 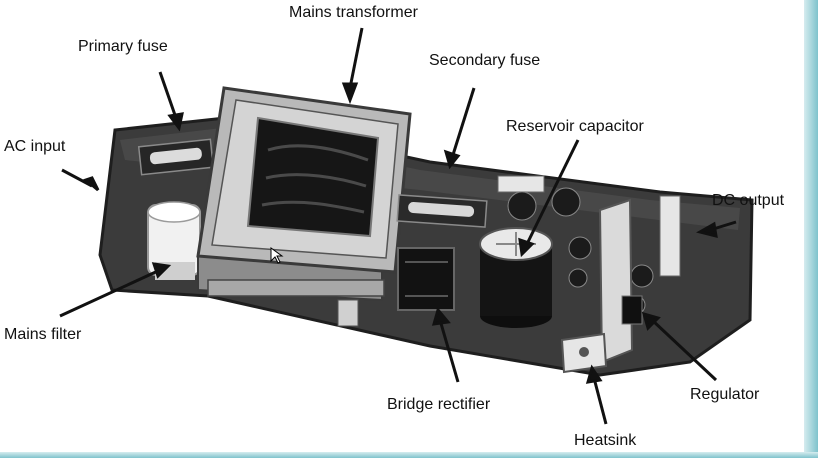 I want to click on label-regulator: Regulator, so click(x=725, y=394).